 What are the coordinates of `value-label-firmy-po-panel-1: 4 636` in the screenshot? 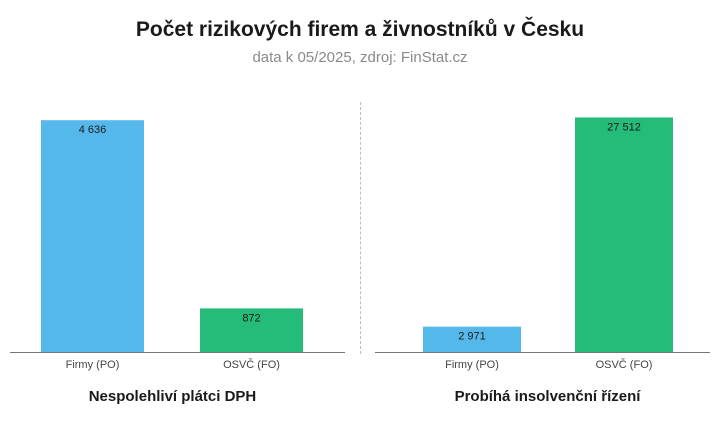 It's located at (93, 130).